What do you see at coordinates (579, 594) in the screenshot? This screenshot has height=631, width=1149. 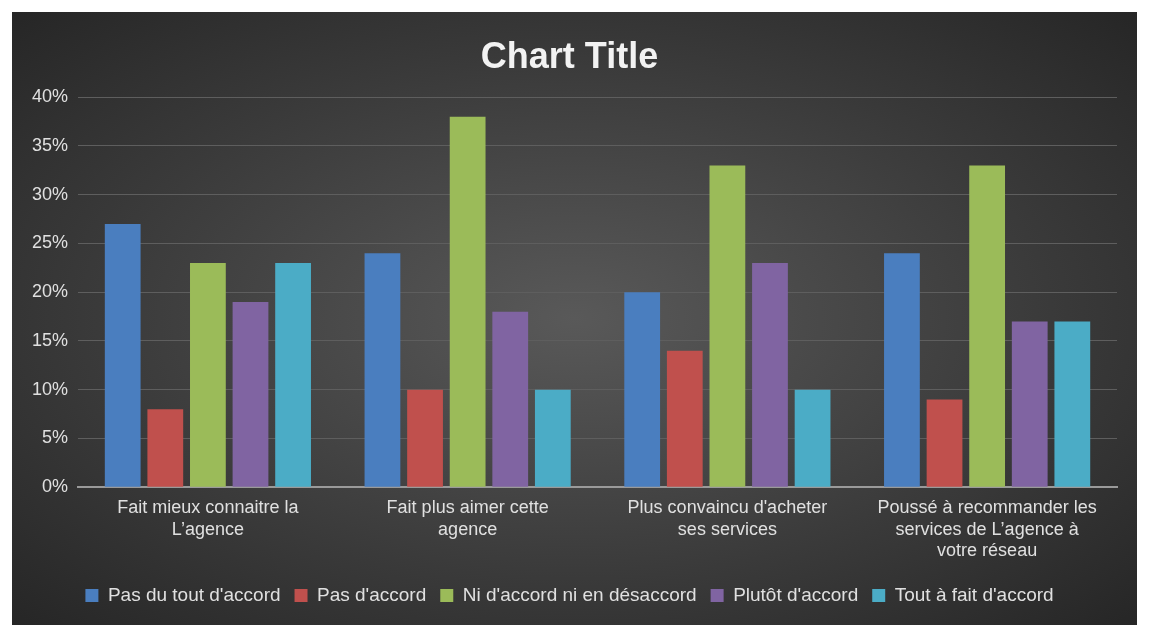 I see `legend-label: Ni d'accord ni en désaccord` at bounding box center [579, 594].